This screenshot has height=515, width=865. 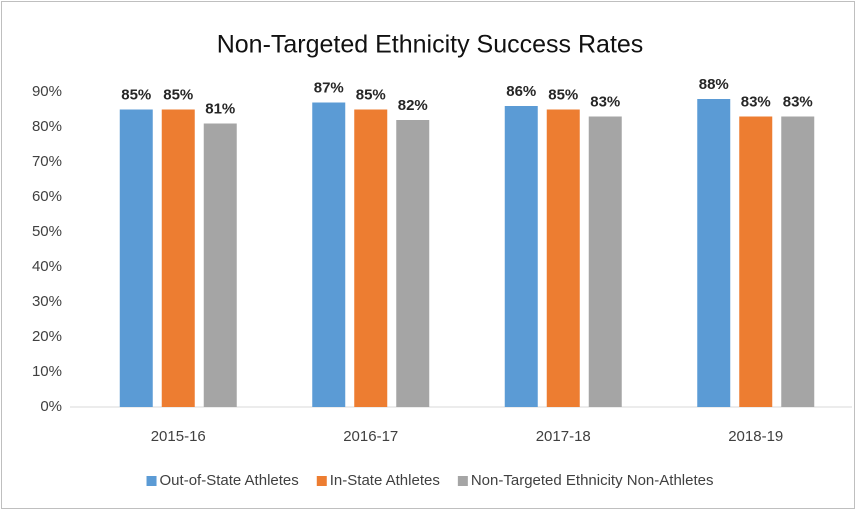 I want to click on x-tick-label: 2016-17, so click(x=370, y=436).